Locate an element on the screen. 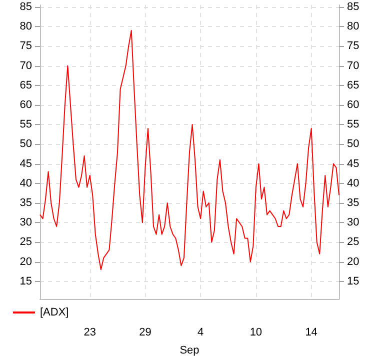 The height and width of the screenshot is (361, 367). x-tick-label: 4 is located at coordinates (201, 332).